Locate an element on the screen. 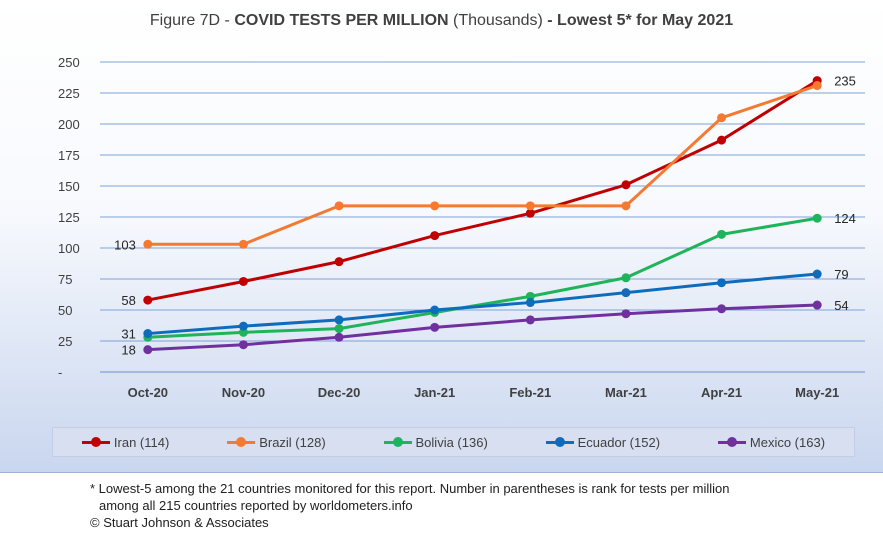 Image resolution: width=883 pixels, height=546 pixels. legend-item: Ecuador (152) is located at coordinates (603, 442).